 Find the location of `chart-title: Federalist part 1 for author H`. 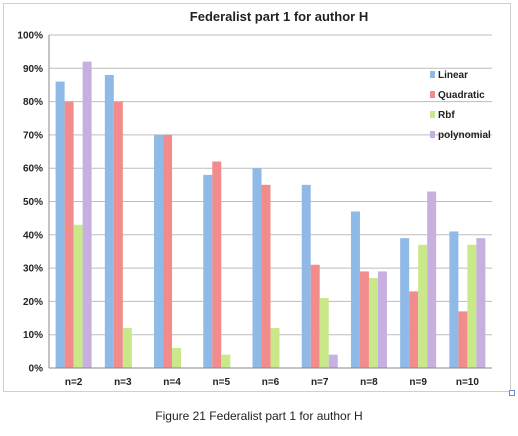

chart-title: Federalist part 1 for author H is located at coordinates (279, 16).